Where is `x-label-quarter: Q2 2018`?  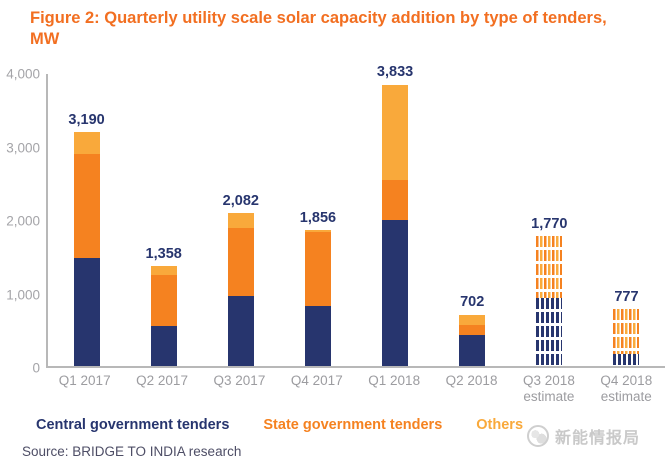
x-label-quarter: Q2 2018 is located at coordinates (471, 381).